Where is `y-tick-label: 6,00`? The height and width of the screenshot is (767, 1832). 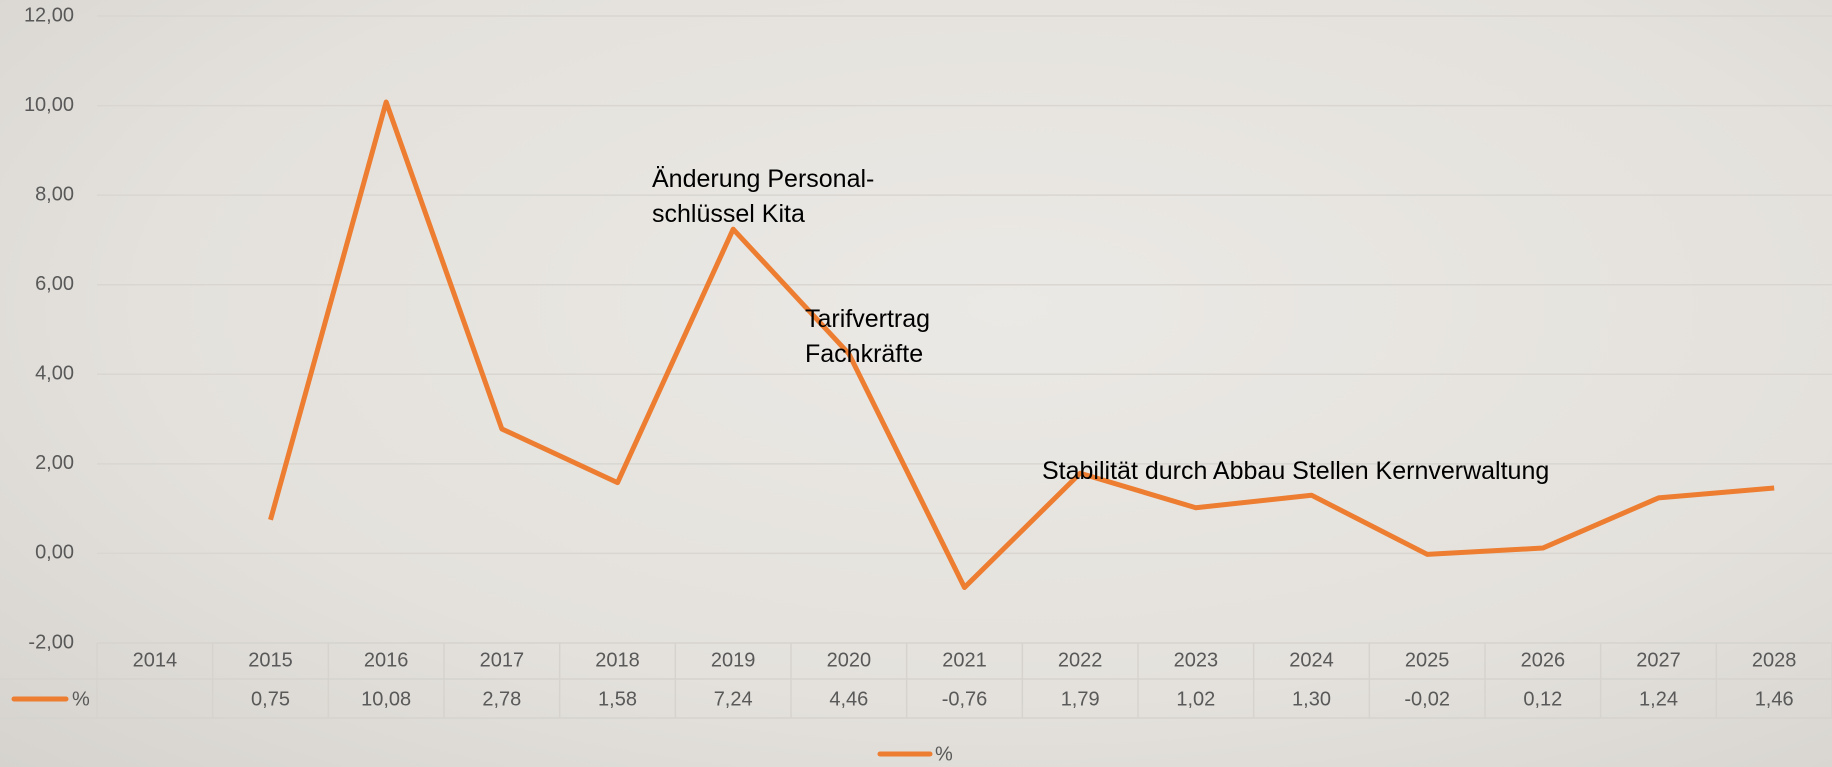
y-tick-label: 6,00 is located at coordinates (54, 284).